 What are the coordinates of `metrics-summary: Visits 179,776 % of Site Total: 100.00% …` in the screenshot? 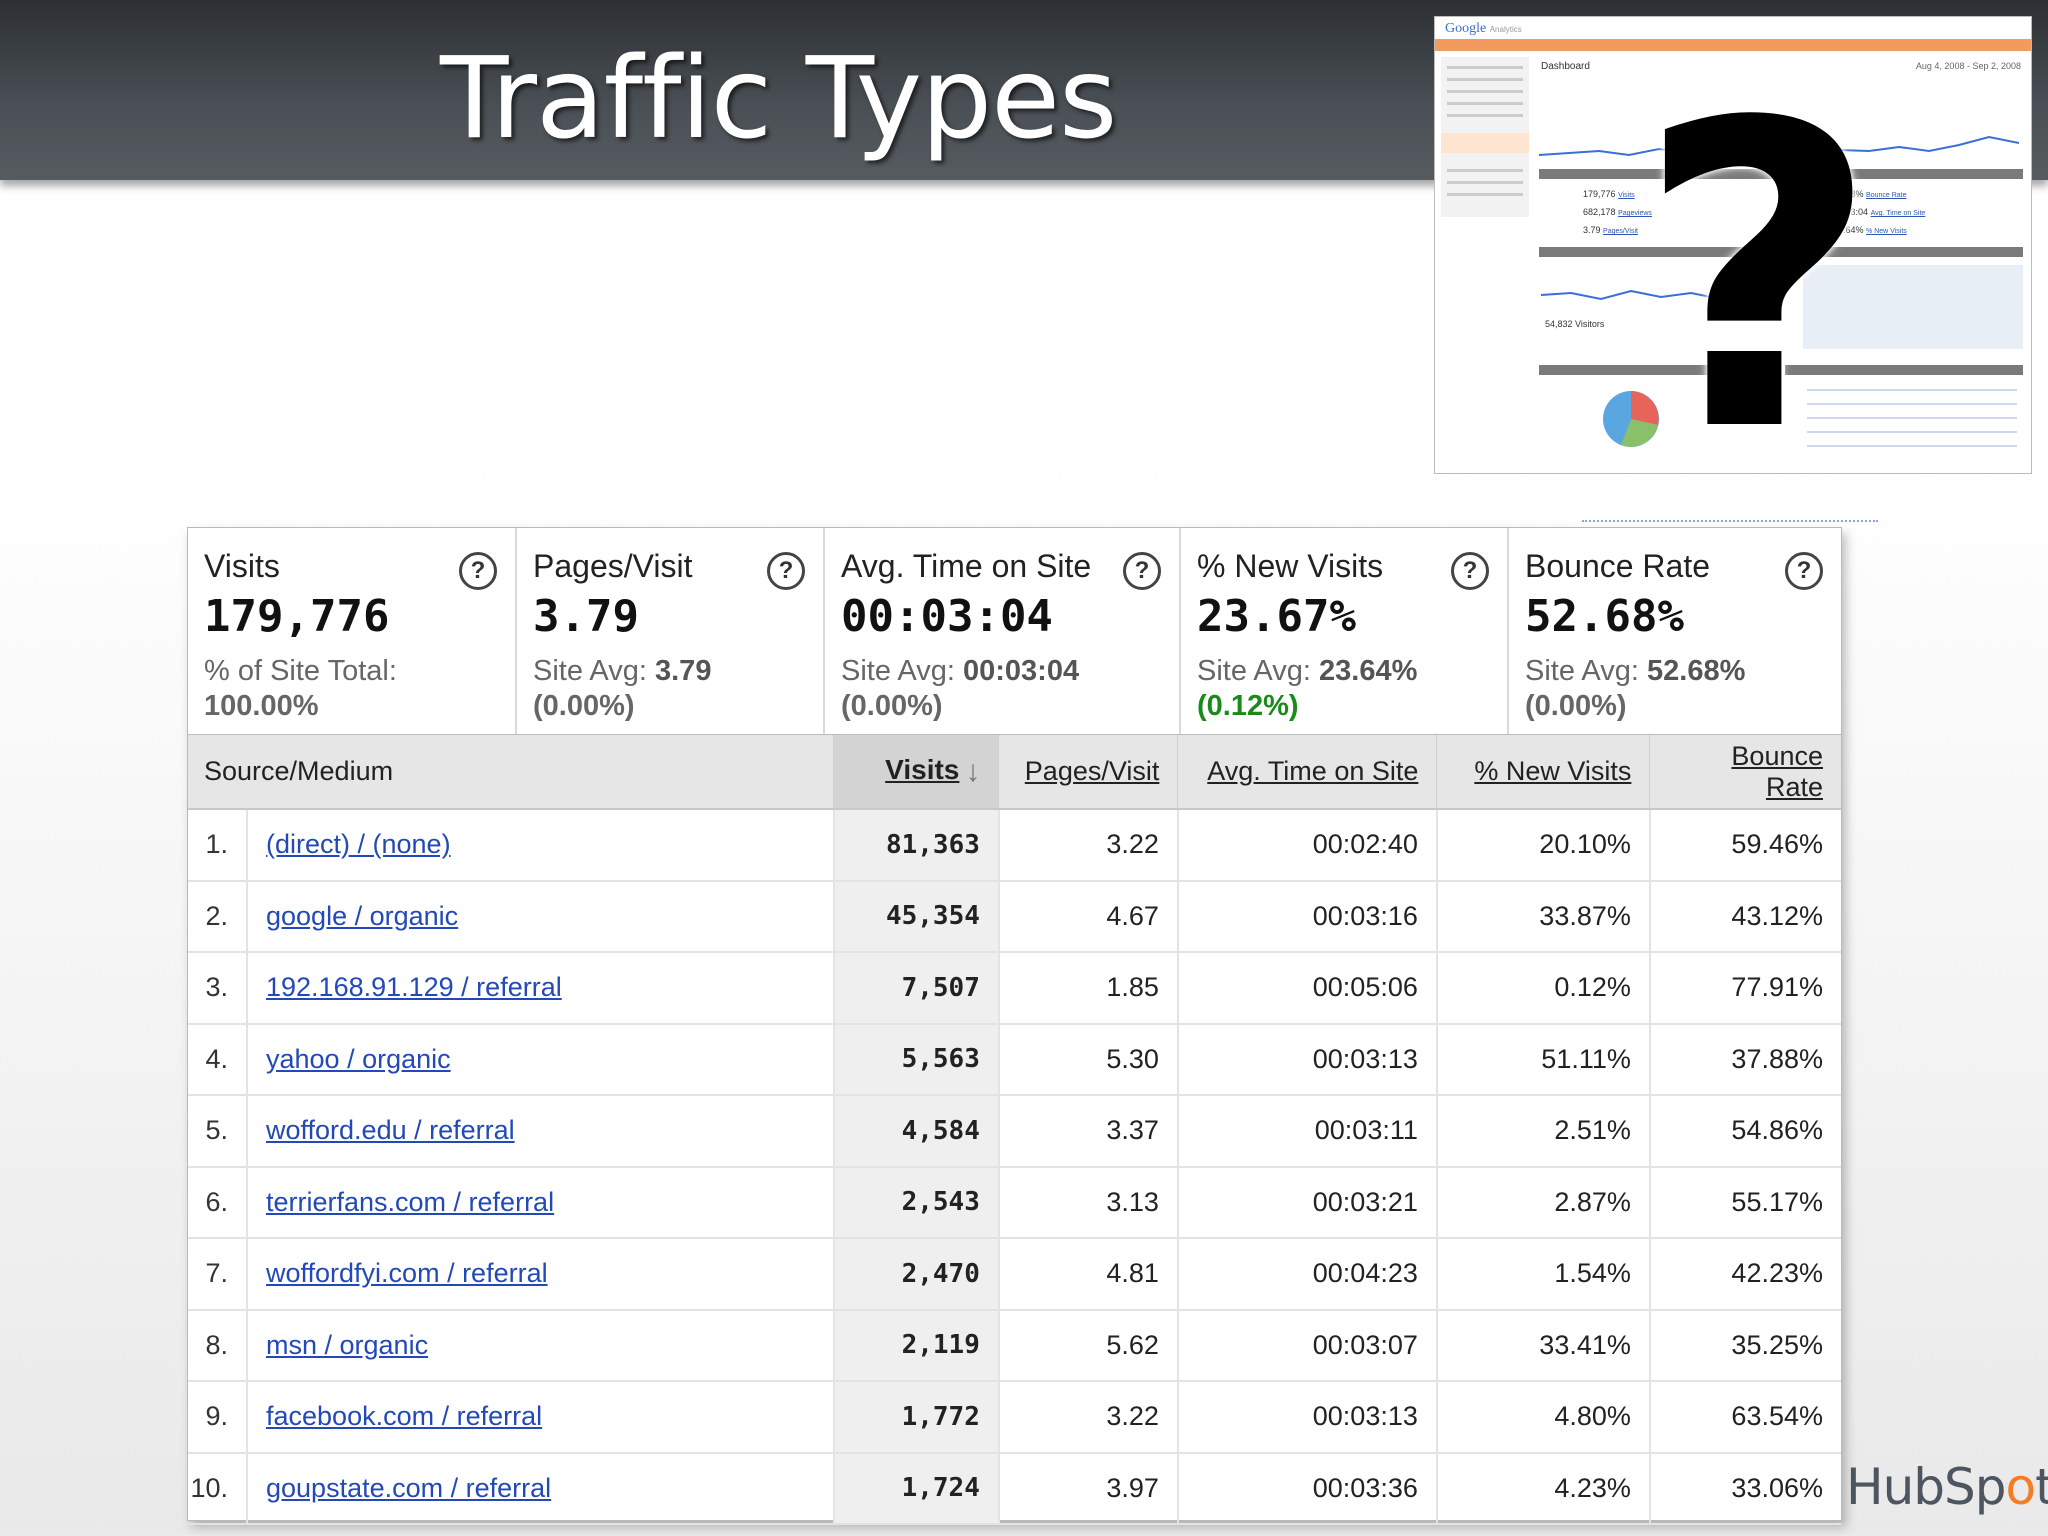 It's located at (1014, 631).